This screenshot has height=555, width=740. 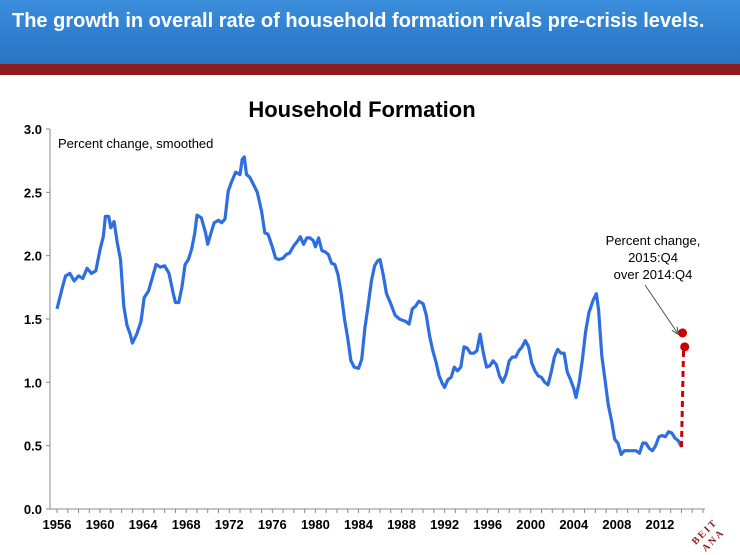 What do you see at coordinates (653, 240) in the screenshot?
I see `annotation-text: Percent change,` at bounding box center [653, 240].